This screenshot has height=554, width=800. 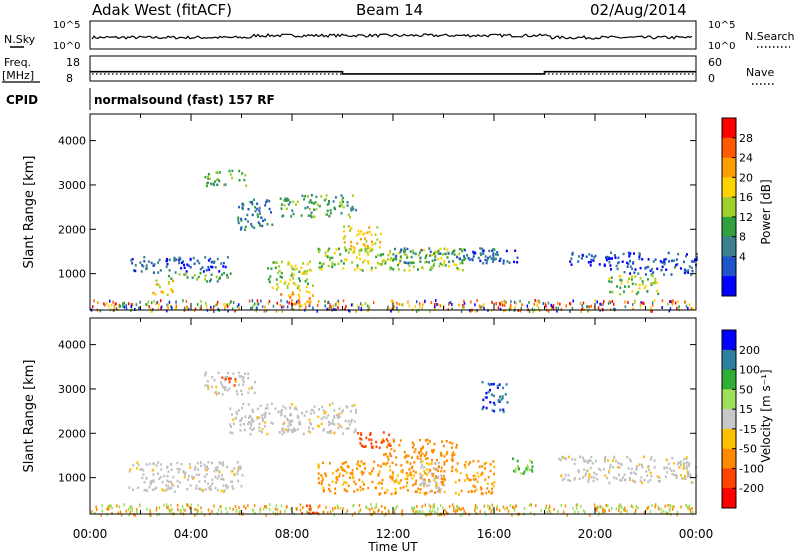 What do you see at coordinates (746, 158) in the screenshot?
I see `colorbar-tick-label: 24` at bounding box center [746, 158].